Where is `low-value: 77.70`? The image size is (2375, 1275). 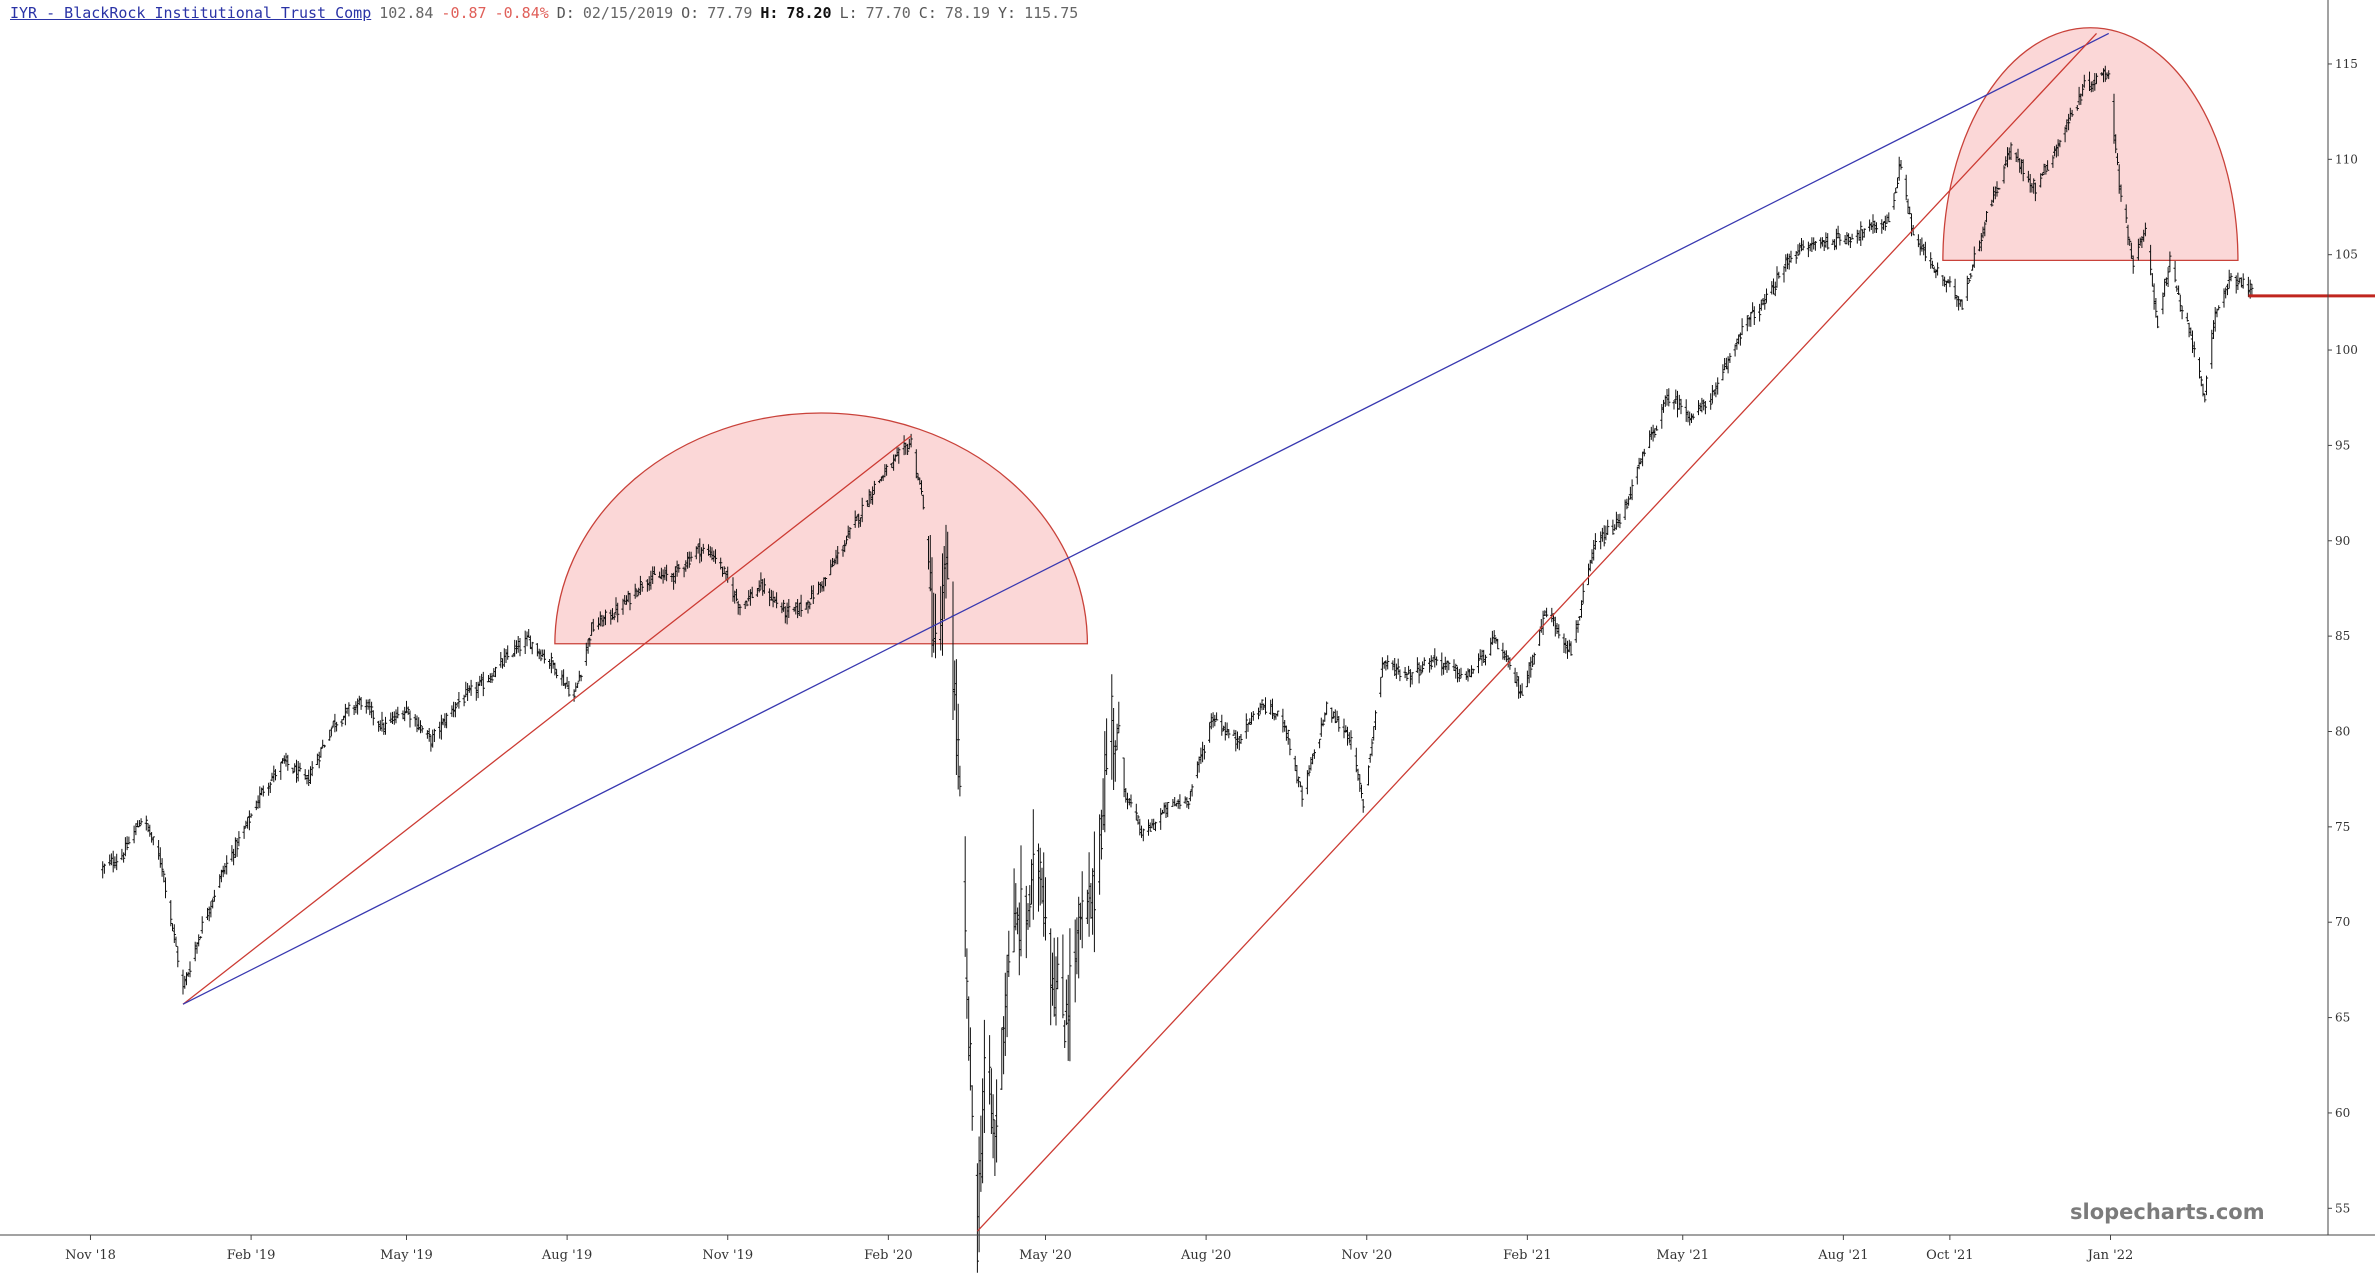 low-value: 77.70 is located at coordinates (888, 13).